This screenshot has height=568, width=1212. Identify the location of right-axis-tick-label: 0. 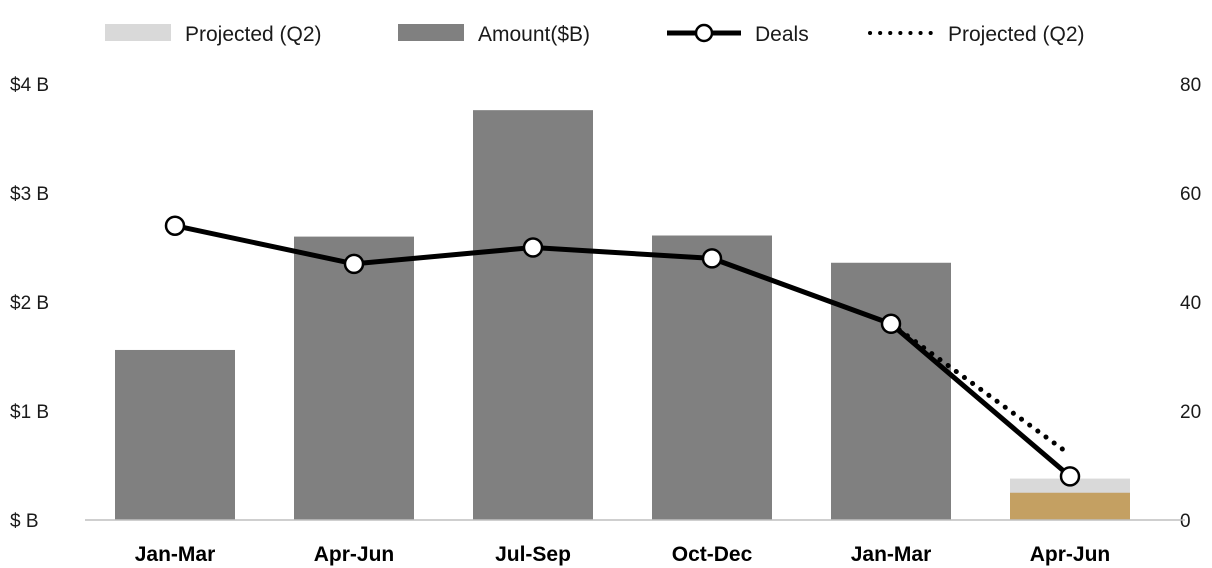
(1185, 521).